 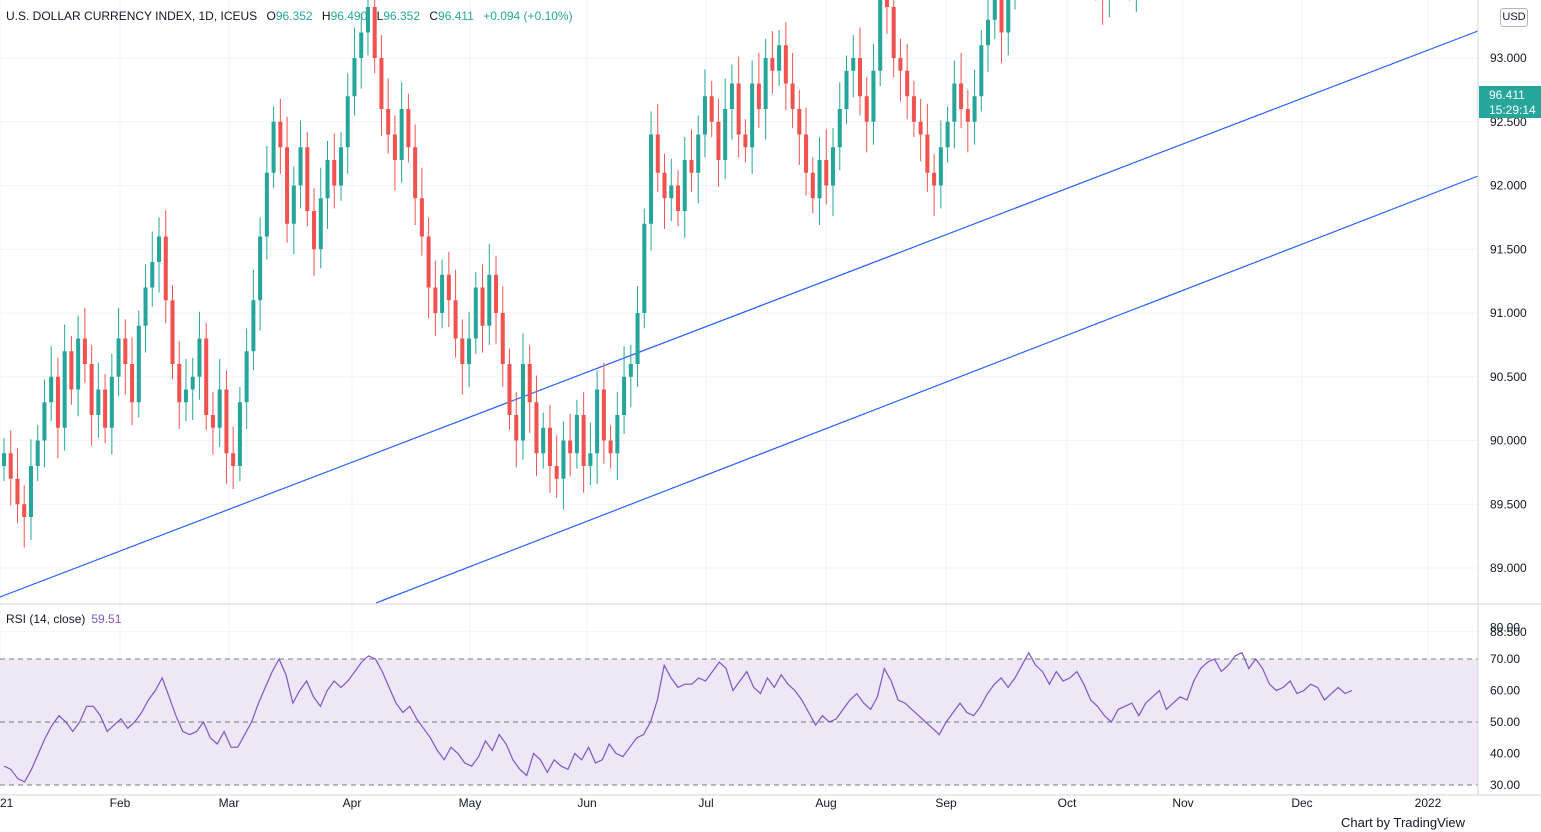 What do you see at coordinates (1505, 659) in the screenshot?
I see `rsi-tick-label: 70.00` at bounding box center [1505, 659].